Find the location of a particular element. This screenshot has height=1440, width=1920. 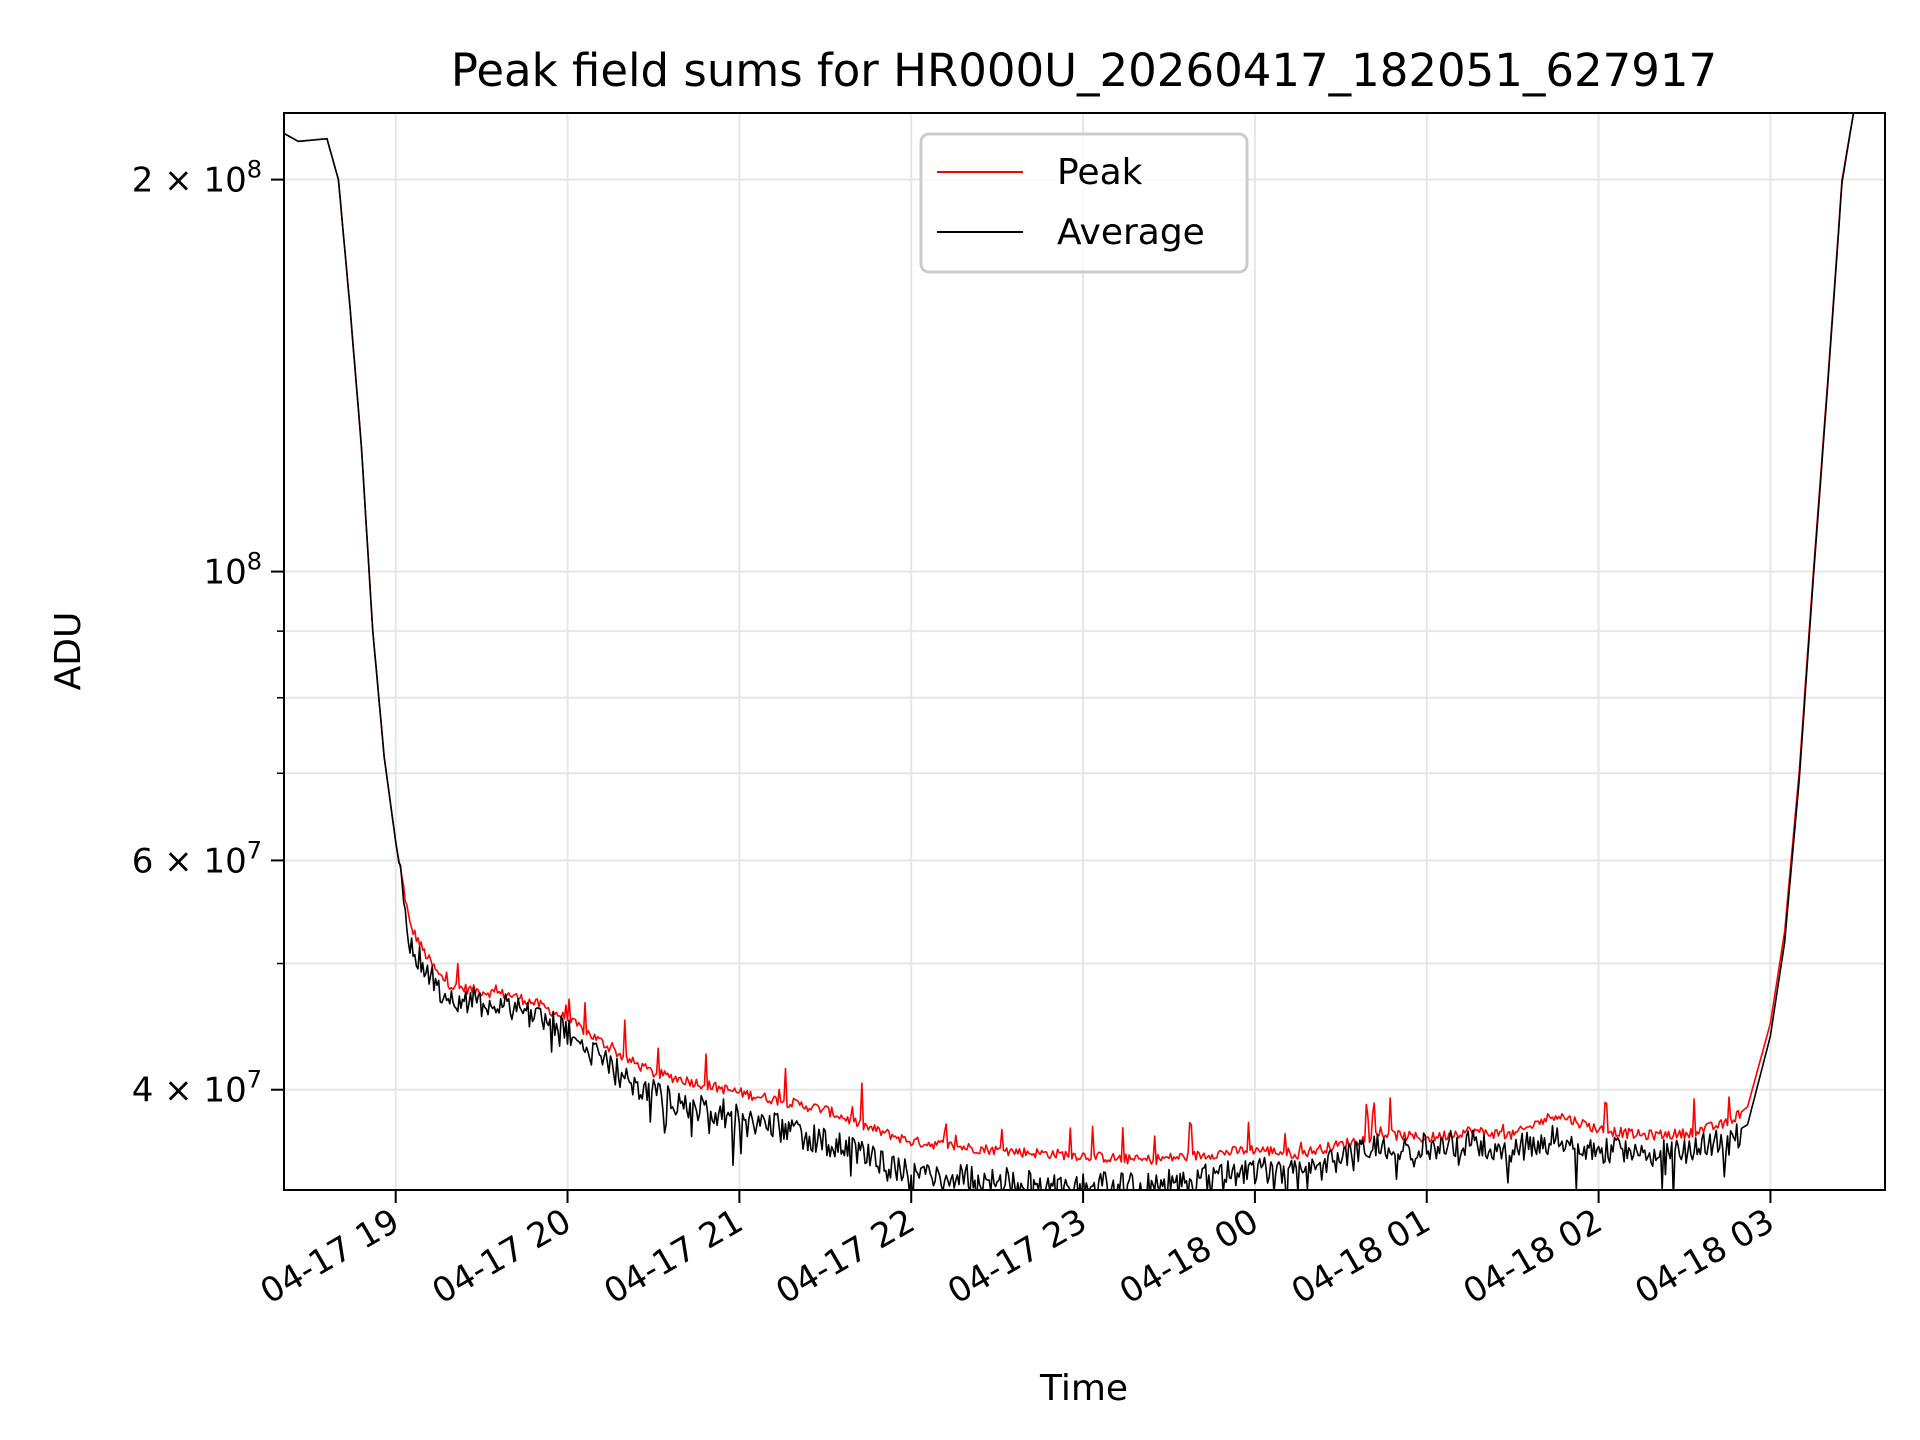

y-tick-label: 4 × 107 is located at coordinates (197, 1088).